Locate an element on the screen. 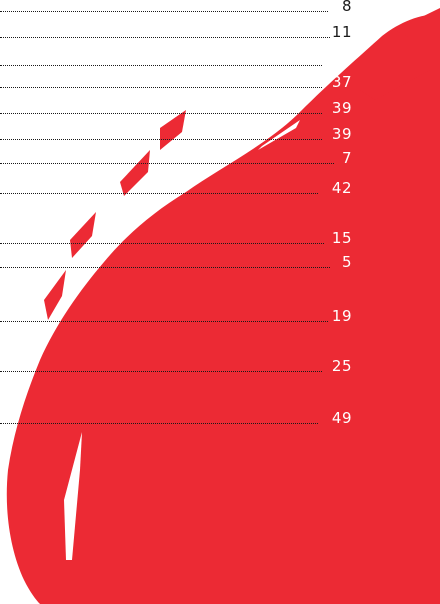  toc-row: 25 is located at coordinates (176, 366).